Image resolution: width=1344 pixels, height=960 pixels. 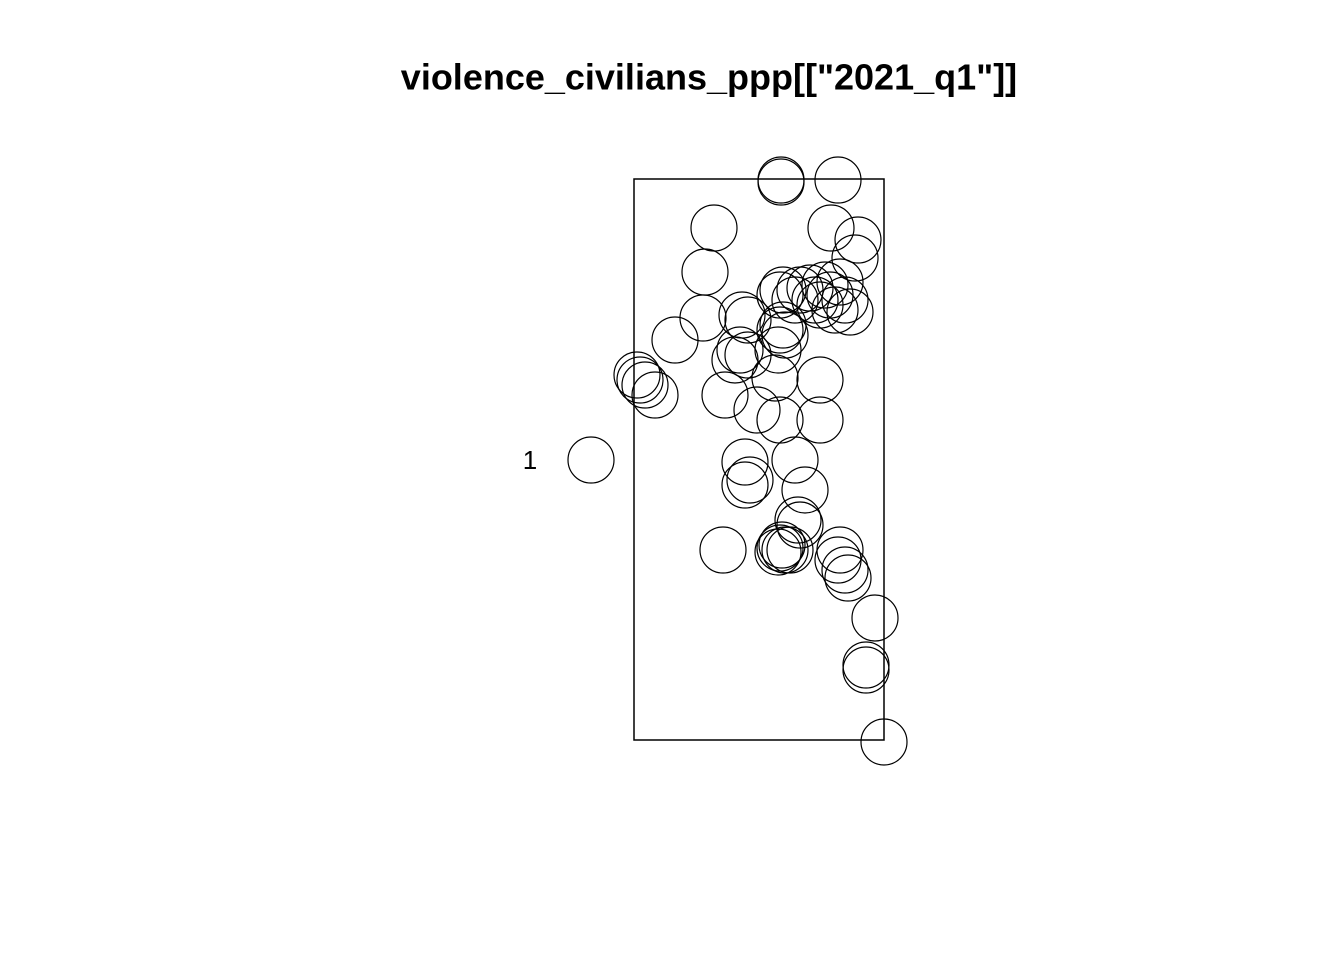 I want to click on legend-label: 1, so click(x=530, y=460).